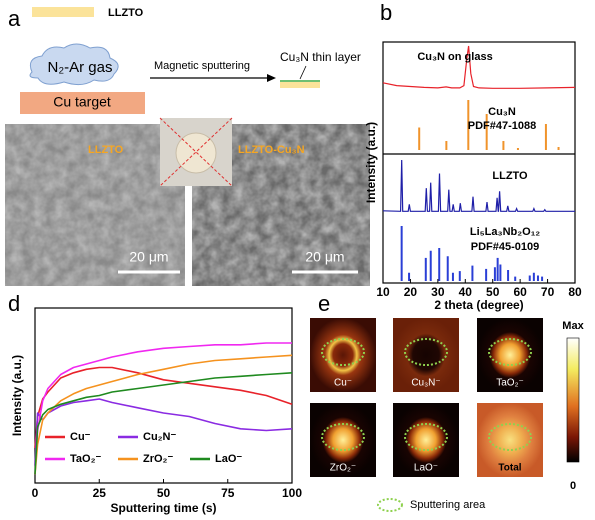 The width and height of the screenshot is (595, 520). What do you see at coordinates (80, 437) in the screenshot?
I see `legend-label: Cu⁻` at bounding box center [80, 437].